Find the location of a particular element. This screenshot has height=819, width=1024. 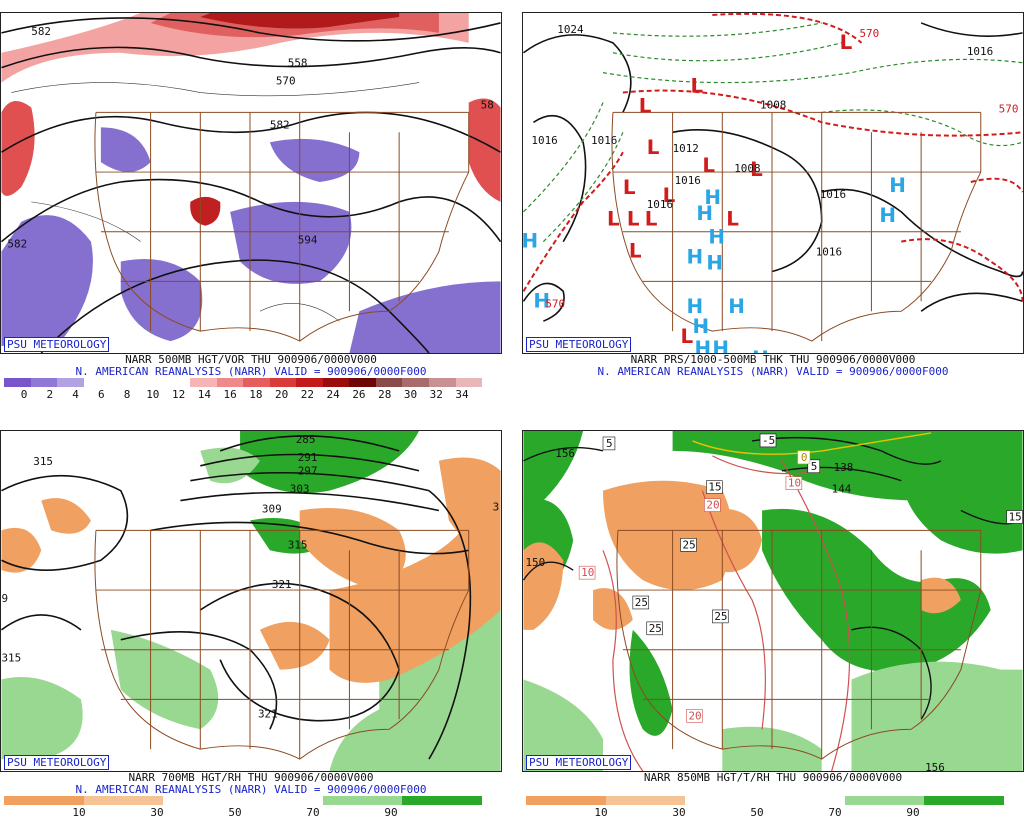

colorbar-tick-label: 30 is located at coordinates (410, 394).